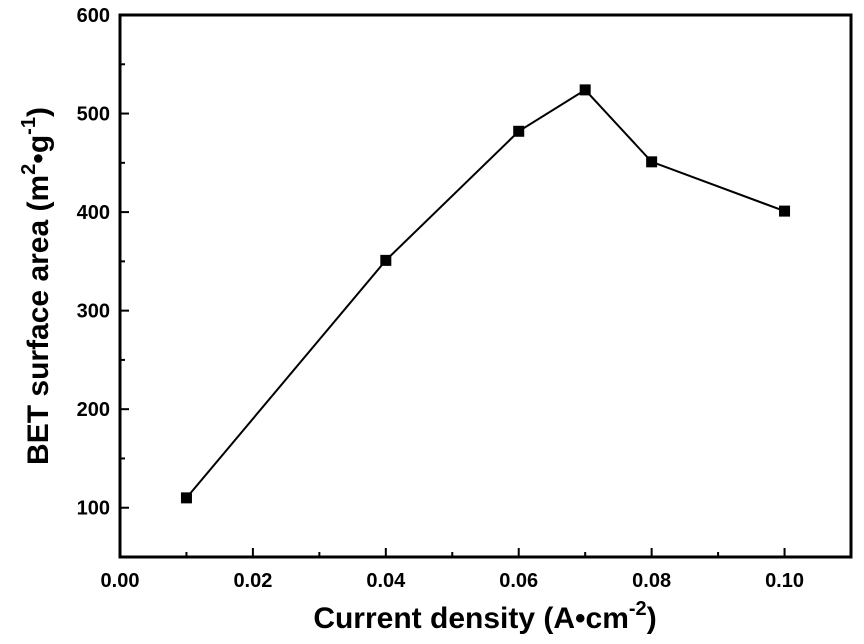 The image size is (864, 644). I want to click on x-tick-label: 0.00, so click(120, 581).